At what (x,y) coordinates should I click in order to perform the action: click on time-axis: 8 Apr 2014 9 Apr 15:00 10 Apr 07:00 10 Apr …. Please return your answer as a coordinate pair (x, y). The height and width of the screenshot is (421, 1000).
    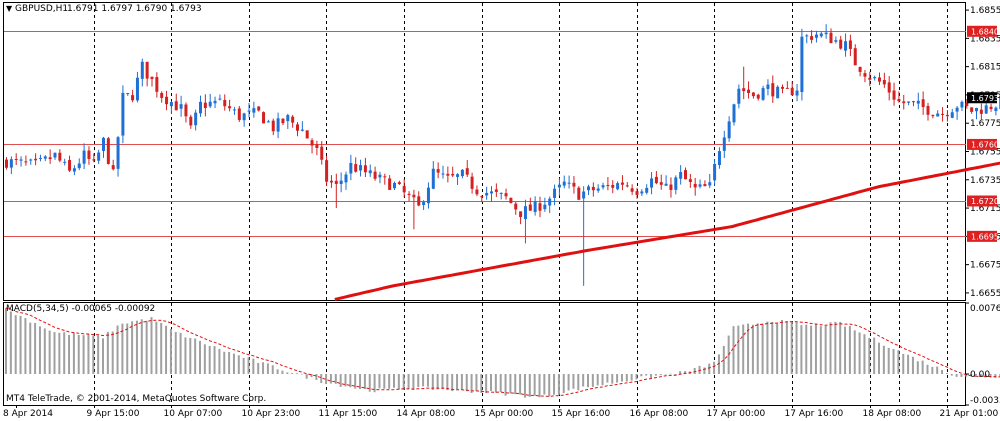
    Looking at the image, I should click on (500, 412).